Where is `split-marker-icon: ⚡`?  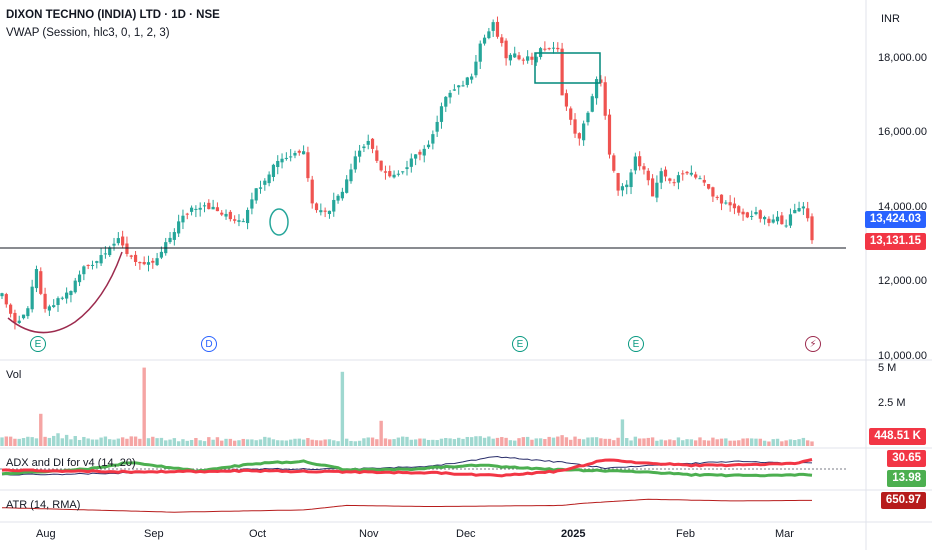 split-marker-icon: ⚡ is located at coordinates (813, 344).